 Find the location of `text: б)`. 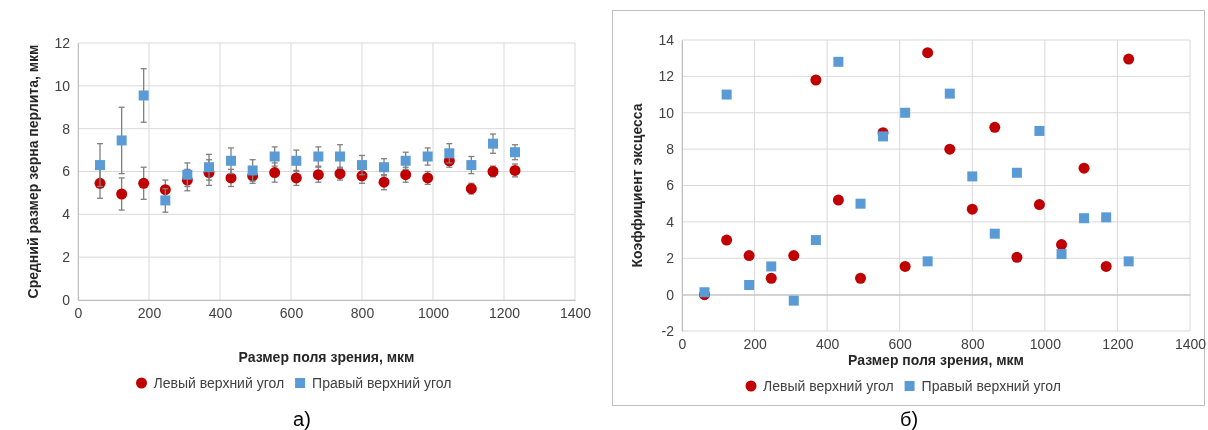

text: б) is located at coordinates (909, 419).